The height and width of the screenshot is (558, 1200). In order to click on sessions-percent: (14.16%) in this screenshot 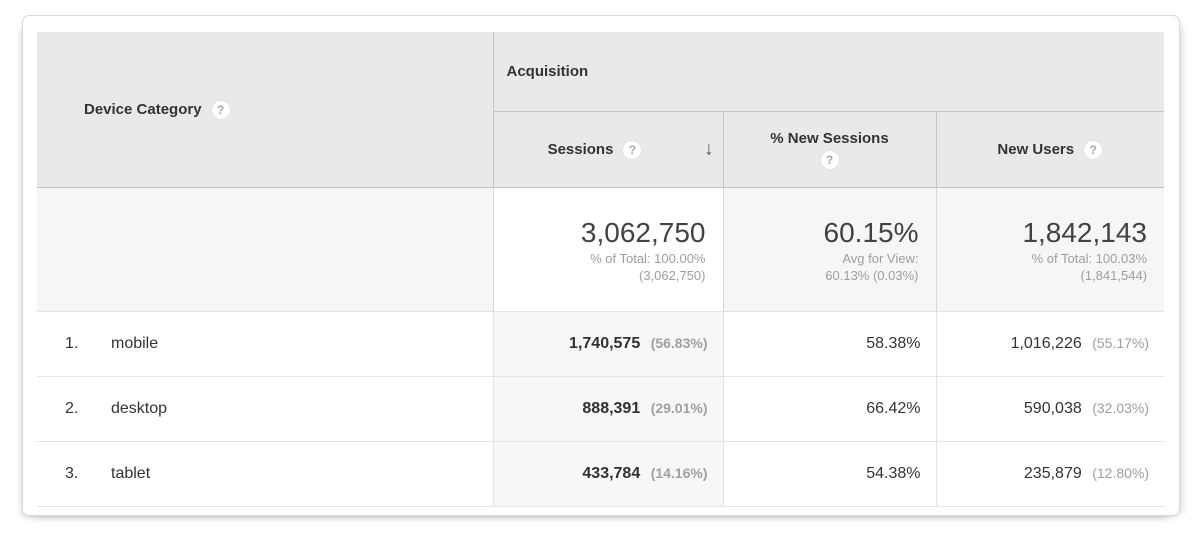, I will do `click(679, 473)`.